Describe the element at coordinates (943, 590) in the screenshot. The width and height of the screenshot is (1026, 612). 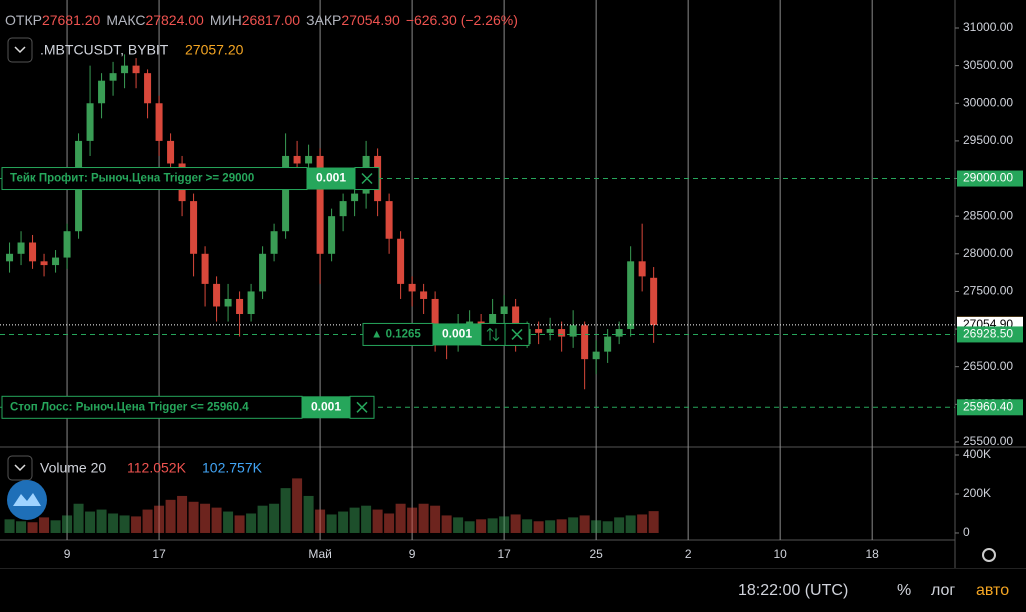
I see `log-toggle: лог` at that location.